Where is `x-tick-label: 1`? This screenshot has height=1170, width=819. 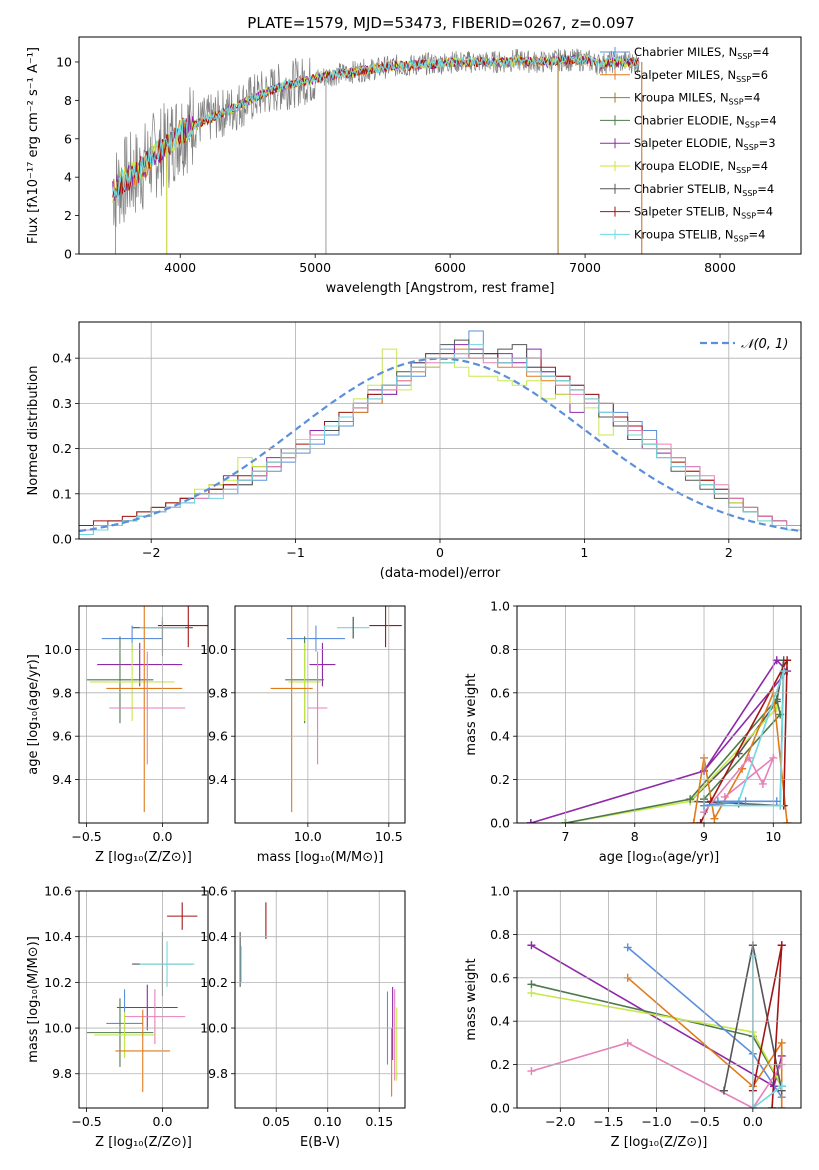
x-tick-label: 1 is located at coordinates (584, 552).